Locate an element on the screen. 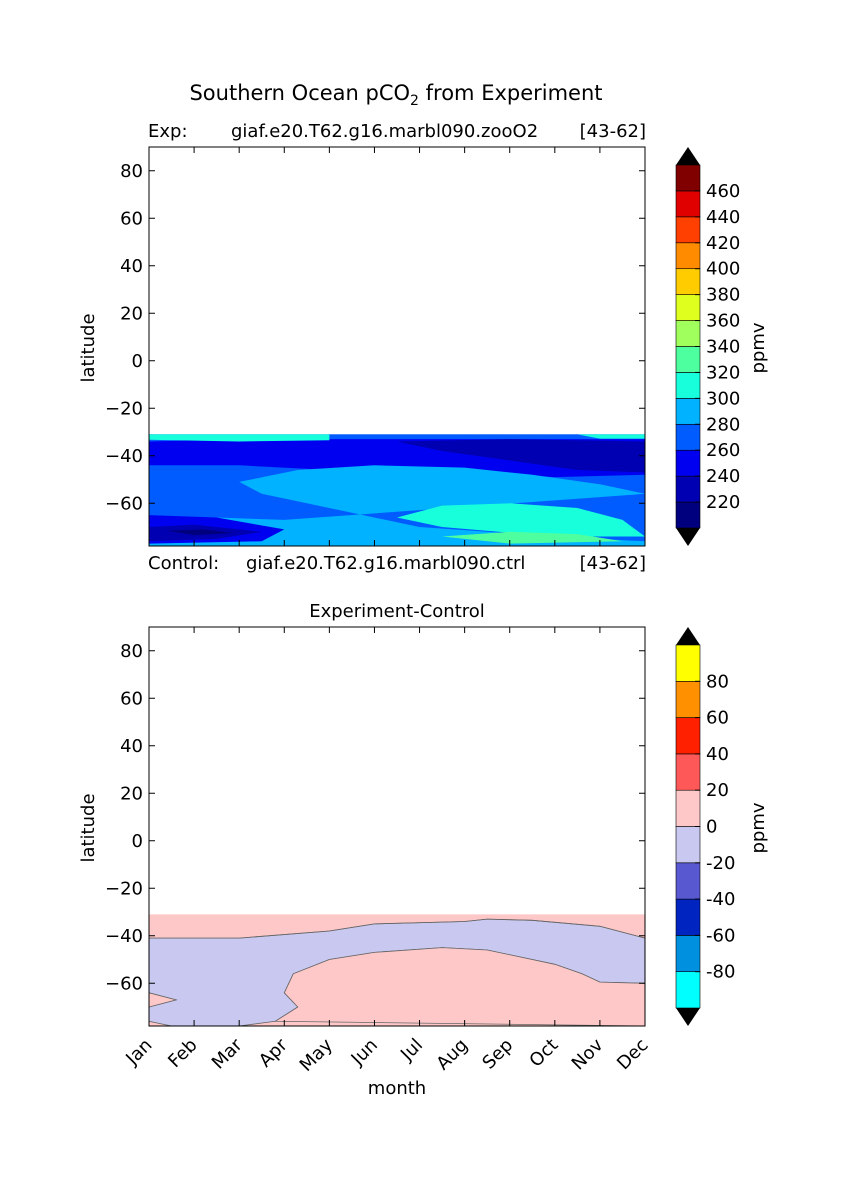 This screenshot has height=1179, width=846. x-tick-label: Feb is located at coordinates (182, 1053).